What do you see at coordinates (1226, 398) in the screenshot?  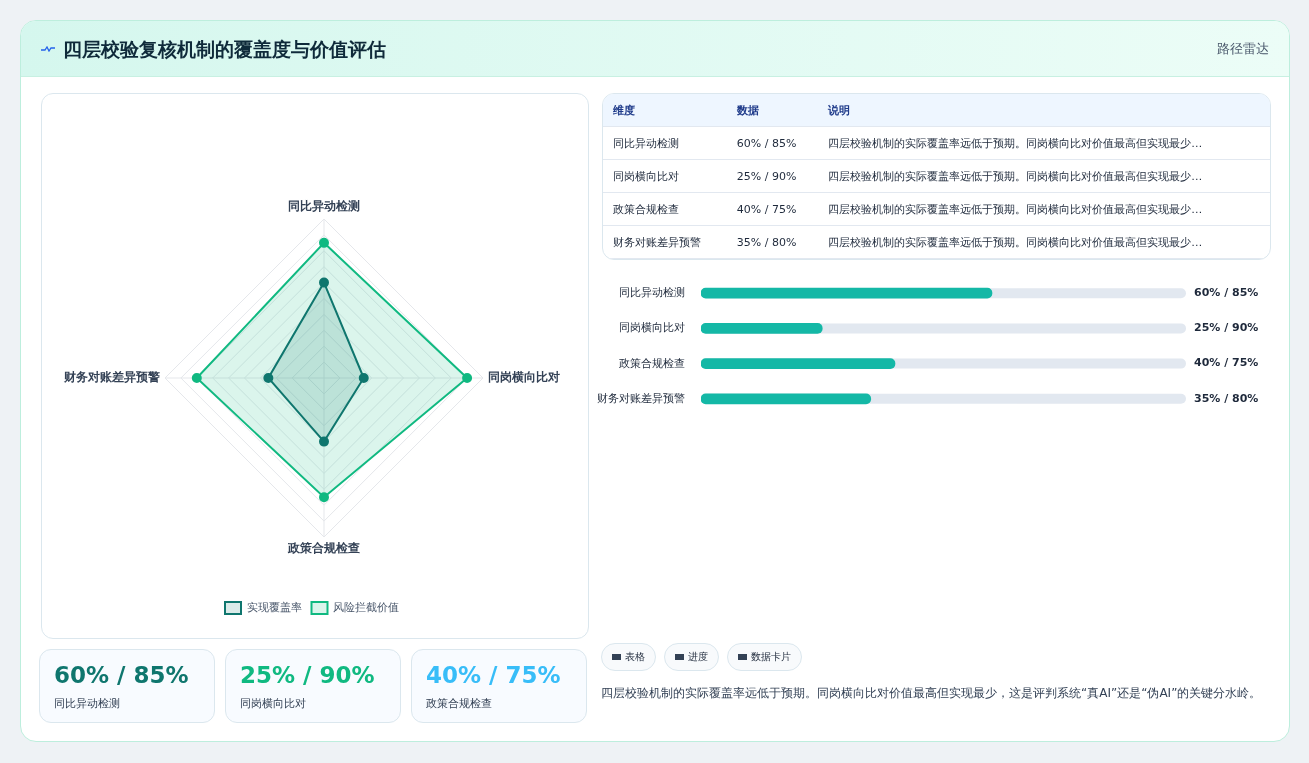 I see `data-label: 35% / 80%` at bounding box center [1226, 398].